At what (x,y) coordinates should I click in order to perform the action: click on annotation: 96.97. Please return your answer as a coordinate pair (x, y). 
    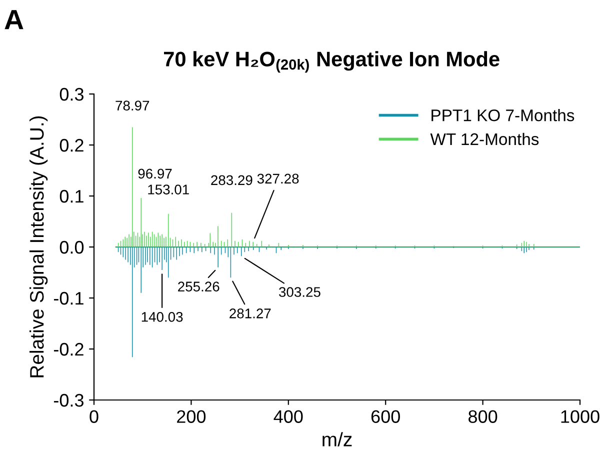
    Looking at the image, I should click on (155, 173).